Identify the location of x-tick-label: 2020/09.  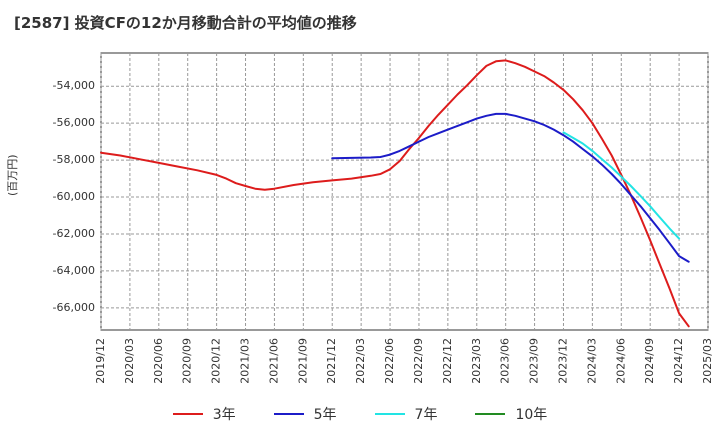
(187, 361).